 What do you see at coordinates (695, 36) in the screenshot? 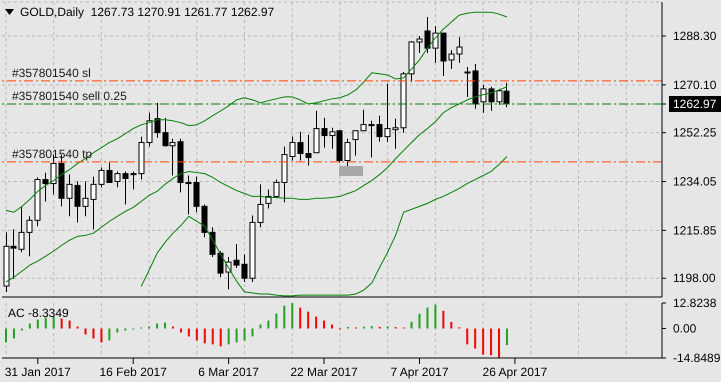
I see `y-tick-label: 1288.30` at bounding box center [695, 36].